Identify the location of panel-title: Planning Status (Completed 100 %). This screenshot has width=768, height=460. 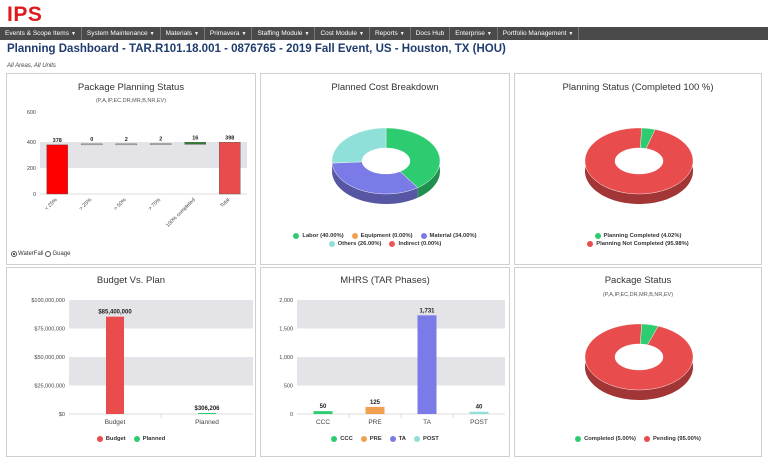
(638, 87).